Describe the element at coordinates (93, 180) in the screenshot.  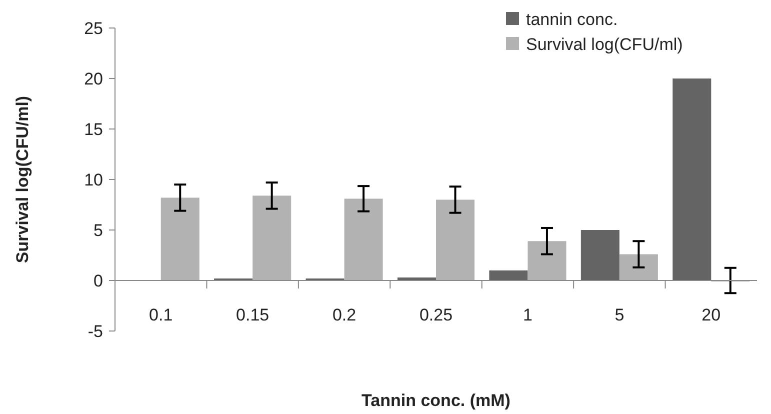
I see `y-tick-label: 10` at that location.